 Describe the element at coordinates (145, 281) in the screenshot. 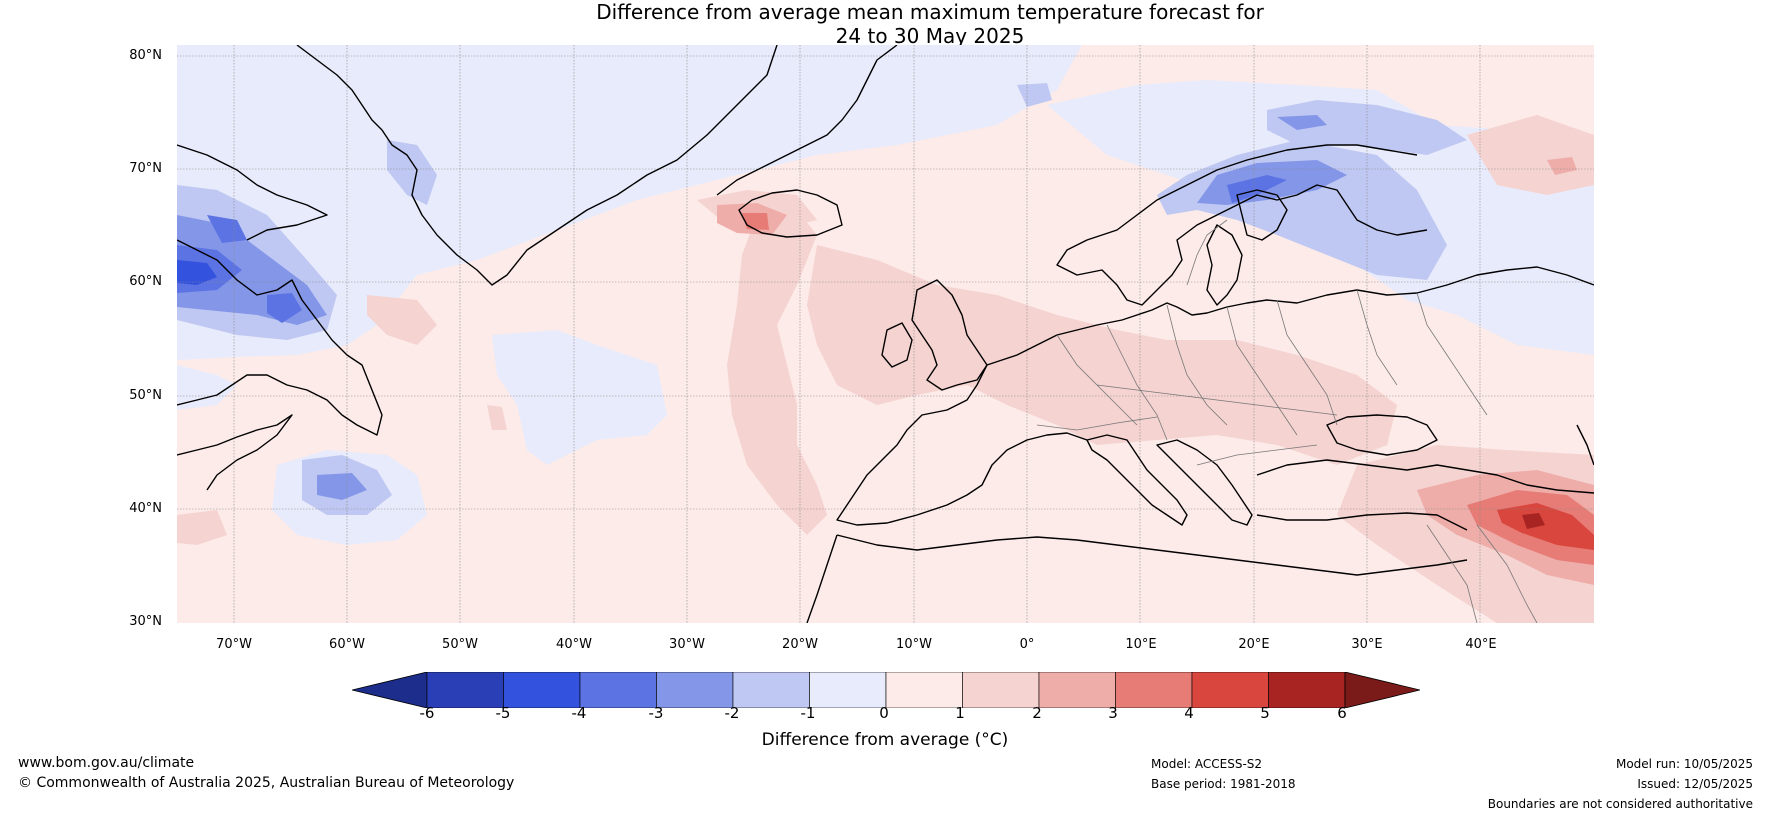

I see `lat-label-60n: 60°N` at that location.